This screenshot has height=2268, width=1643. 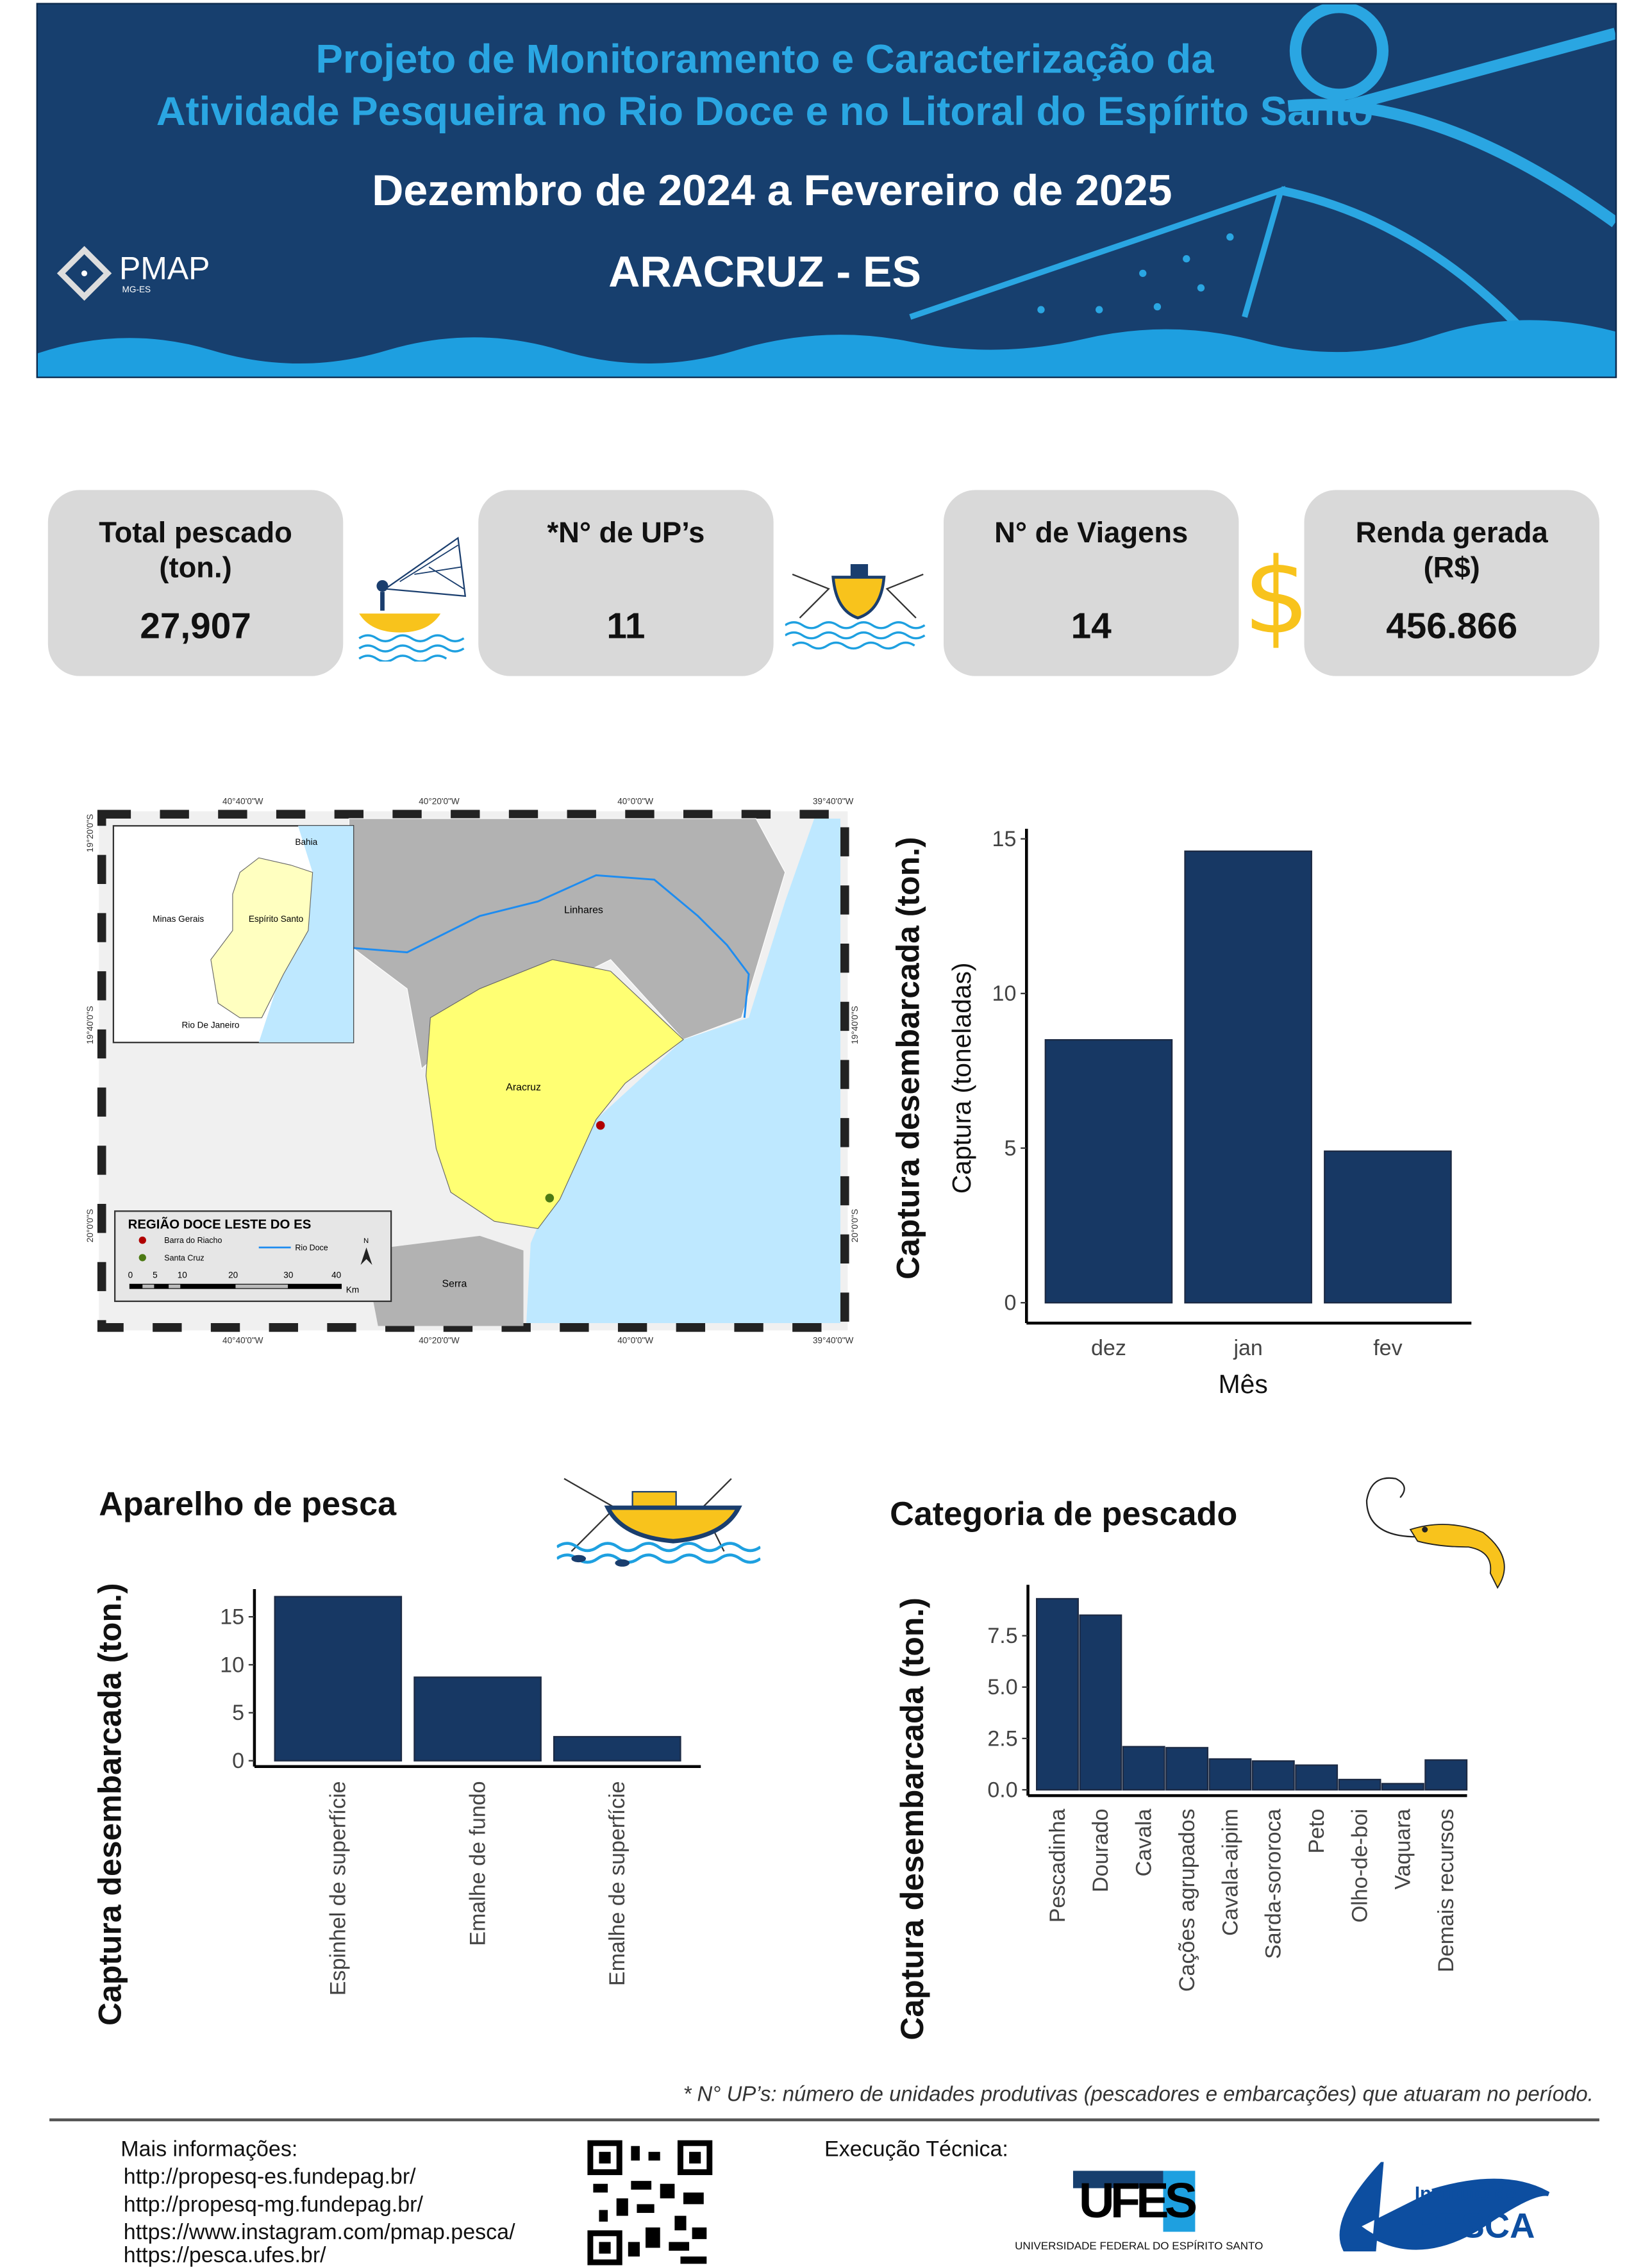 I want to click on legend-barra: Barra do Riacho, so click(x=193, y=1240).